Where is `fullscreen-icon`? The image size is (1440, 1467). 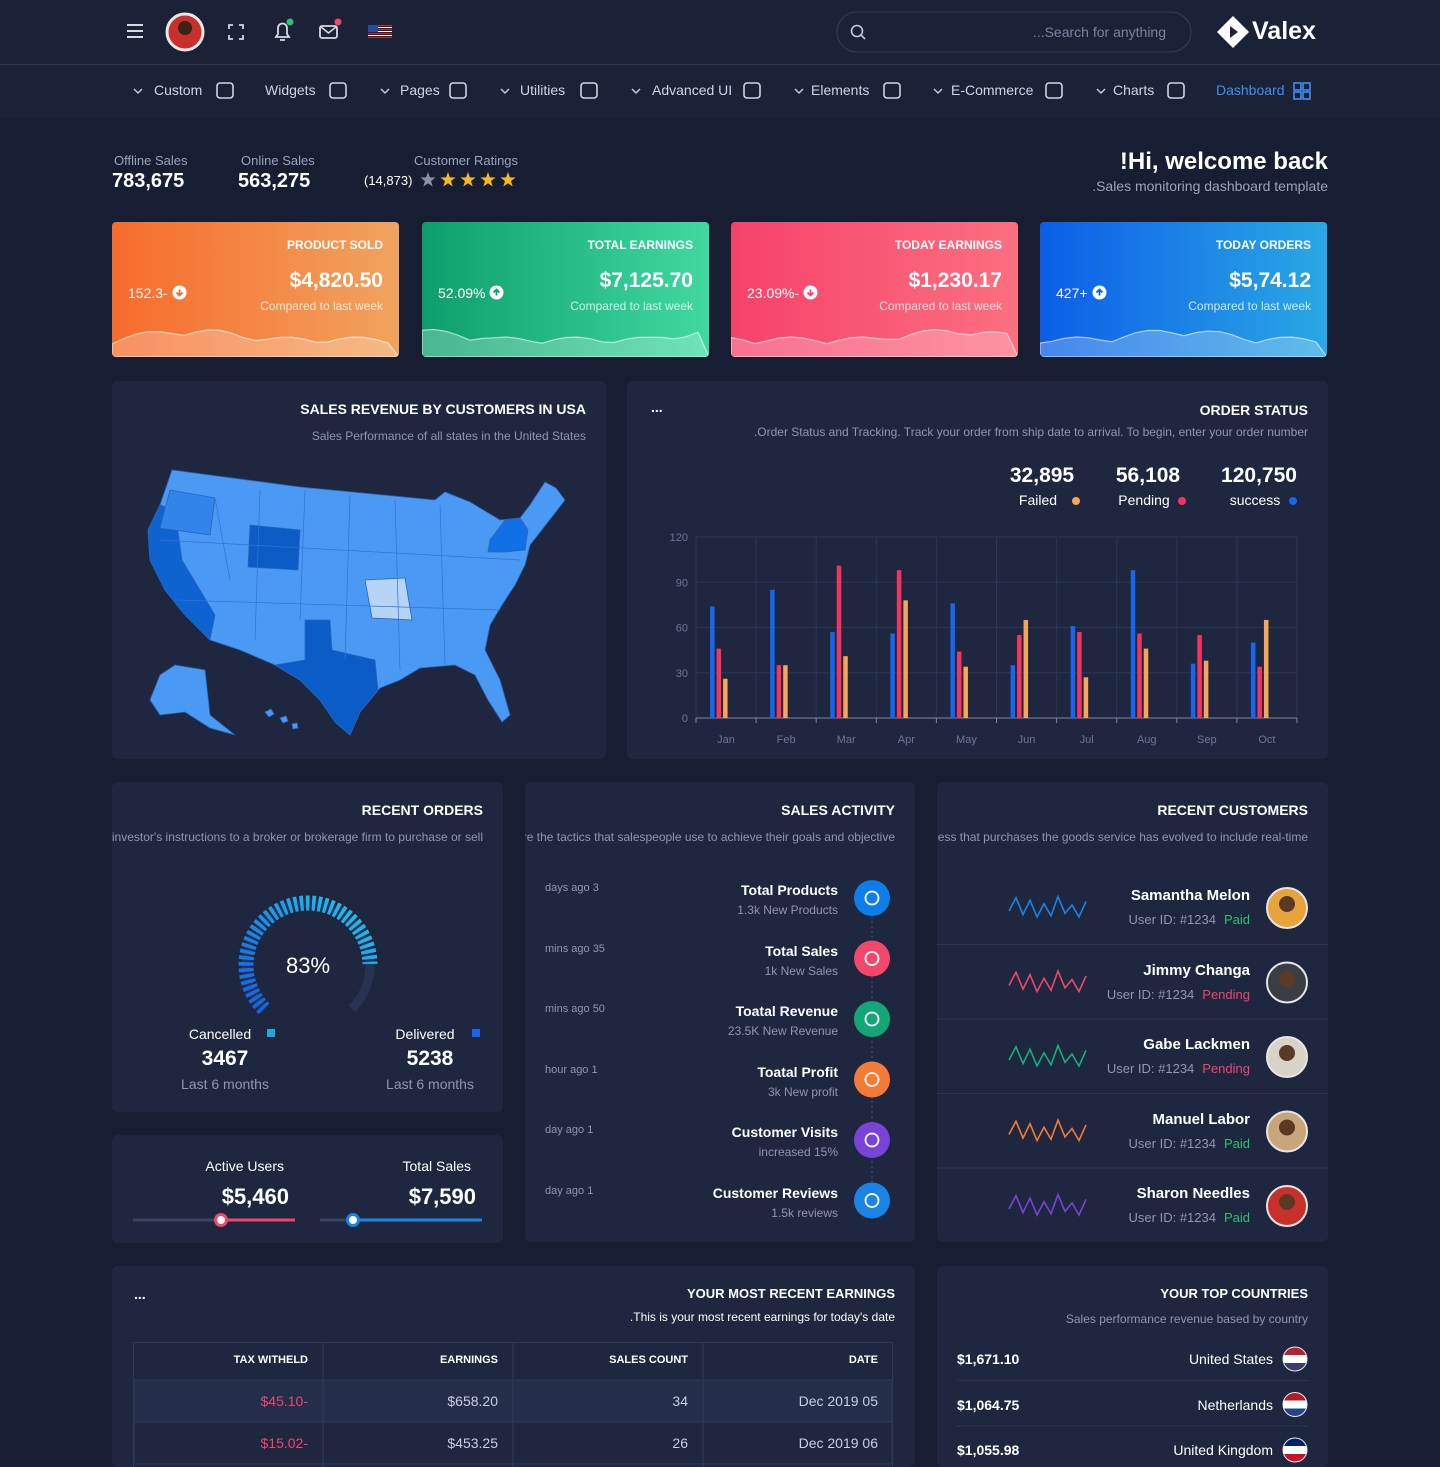
fullscreen-icon is located at coordinates (236, 32).